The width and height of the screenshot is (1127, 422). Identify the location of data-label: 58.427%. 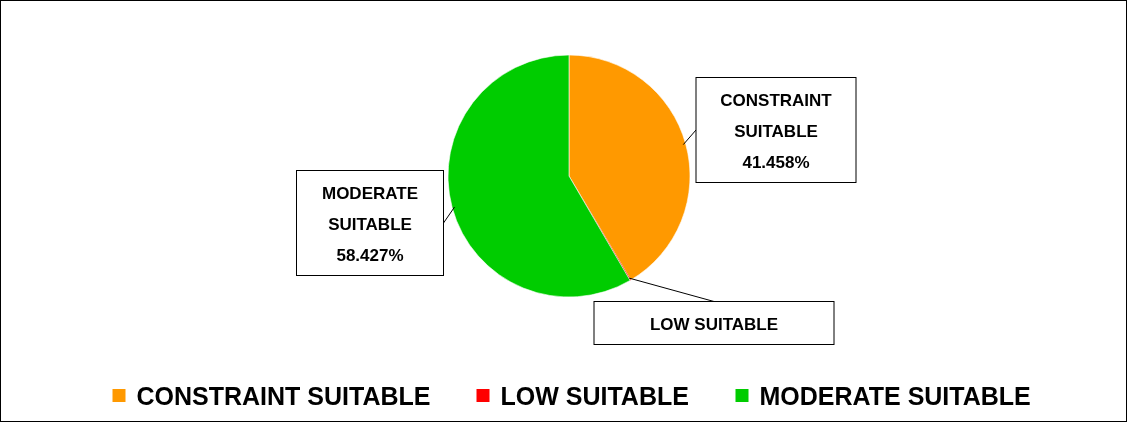
(370, 255).